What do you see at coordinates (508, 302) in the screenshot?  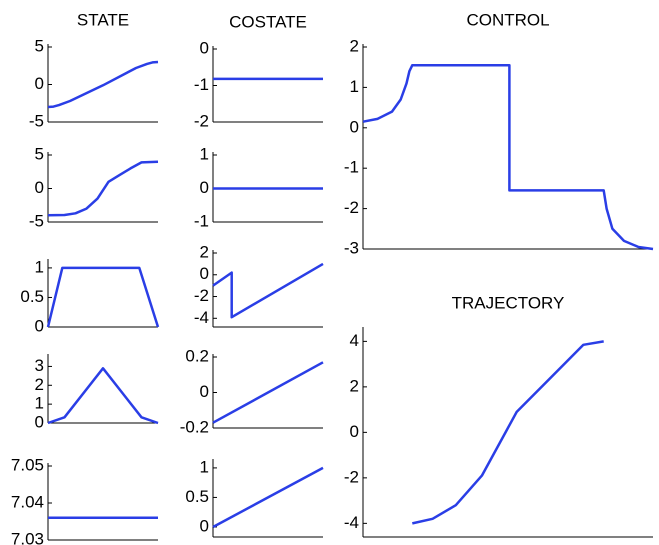 I see `chart-title: TRAJECTORY` at bounding box center [508, 302].